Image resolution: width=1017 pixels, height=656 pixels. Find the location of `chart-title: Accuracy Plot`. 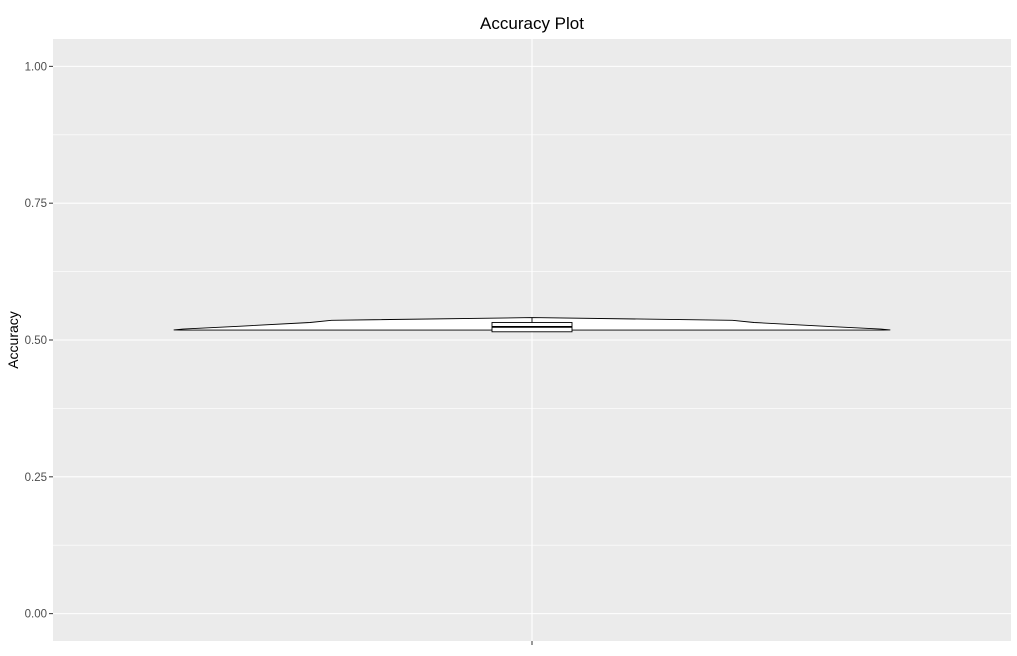

chart-title: Accuracy Plot is located at coordinates (532, 23).